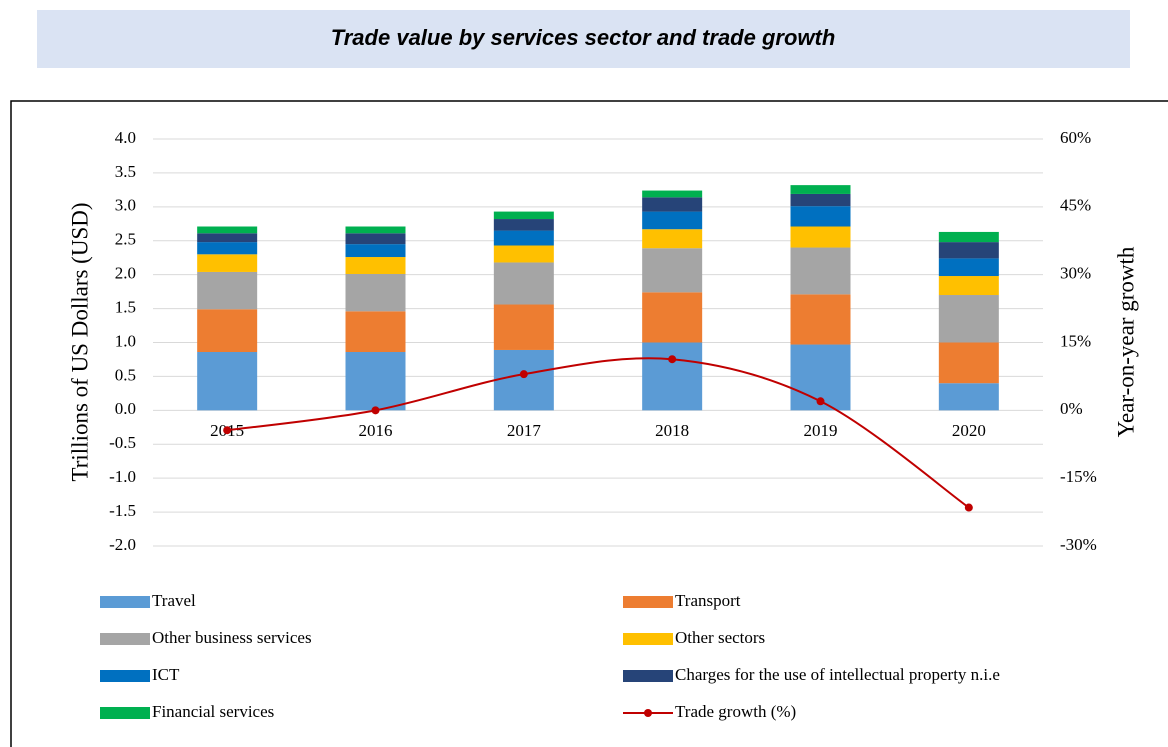  I want to click on y2-tick-label: 15%, so click(1075, 340).